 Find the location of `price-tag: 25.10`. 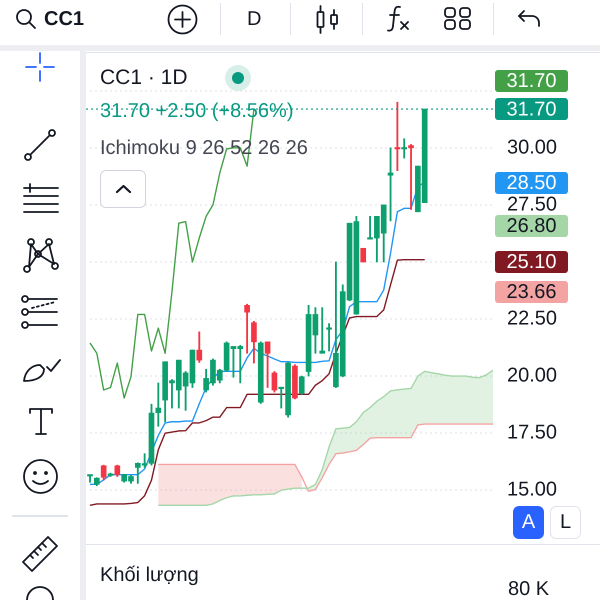

price-tag: 25.10 is located at coordinates (531, 262).